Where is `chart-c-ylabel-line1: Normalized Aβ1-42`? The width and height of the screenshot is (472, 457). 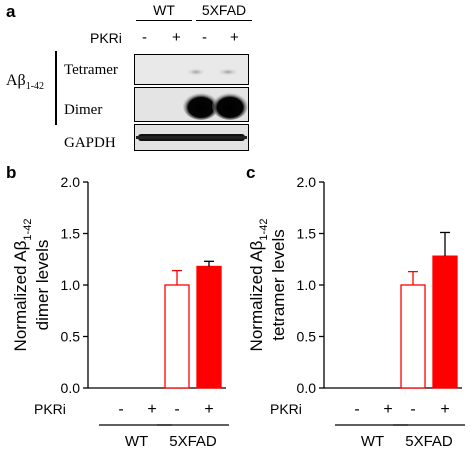
chart-c-ylabel-line1: Normalized Aβ1-42 is located at coordinates (258, 285).